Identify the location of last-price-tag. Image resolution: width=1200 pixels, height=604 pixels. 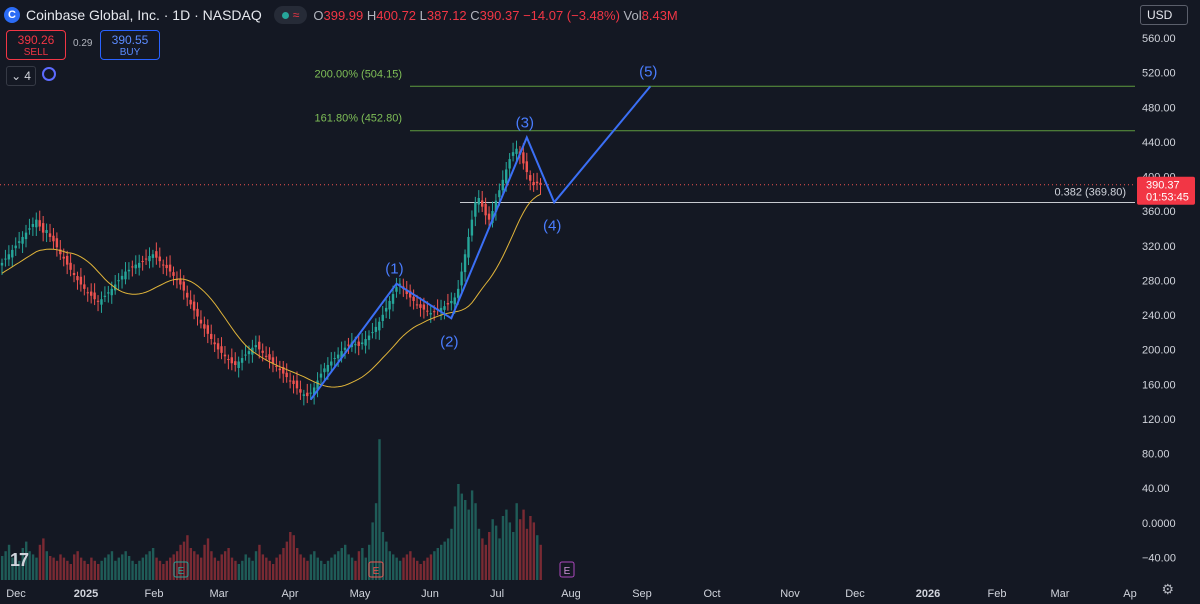
(1166, 190).